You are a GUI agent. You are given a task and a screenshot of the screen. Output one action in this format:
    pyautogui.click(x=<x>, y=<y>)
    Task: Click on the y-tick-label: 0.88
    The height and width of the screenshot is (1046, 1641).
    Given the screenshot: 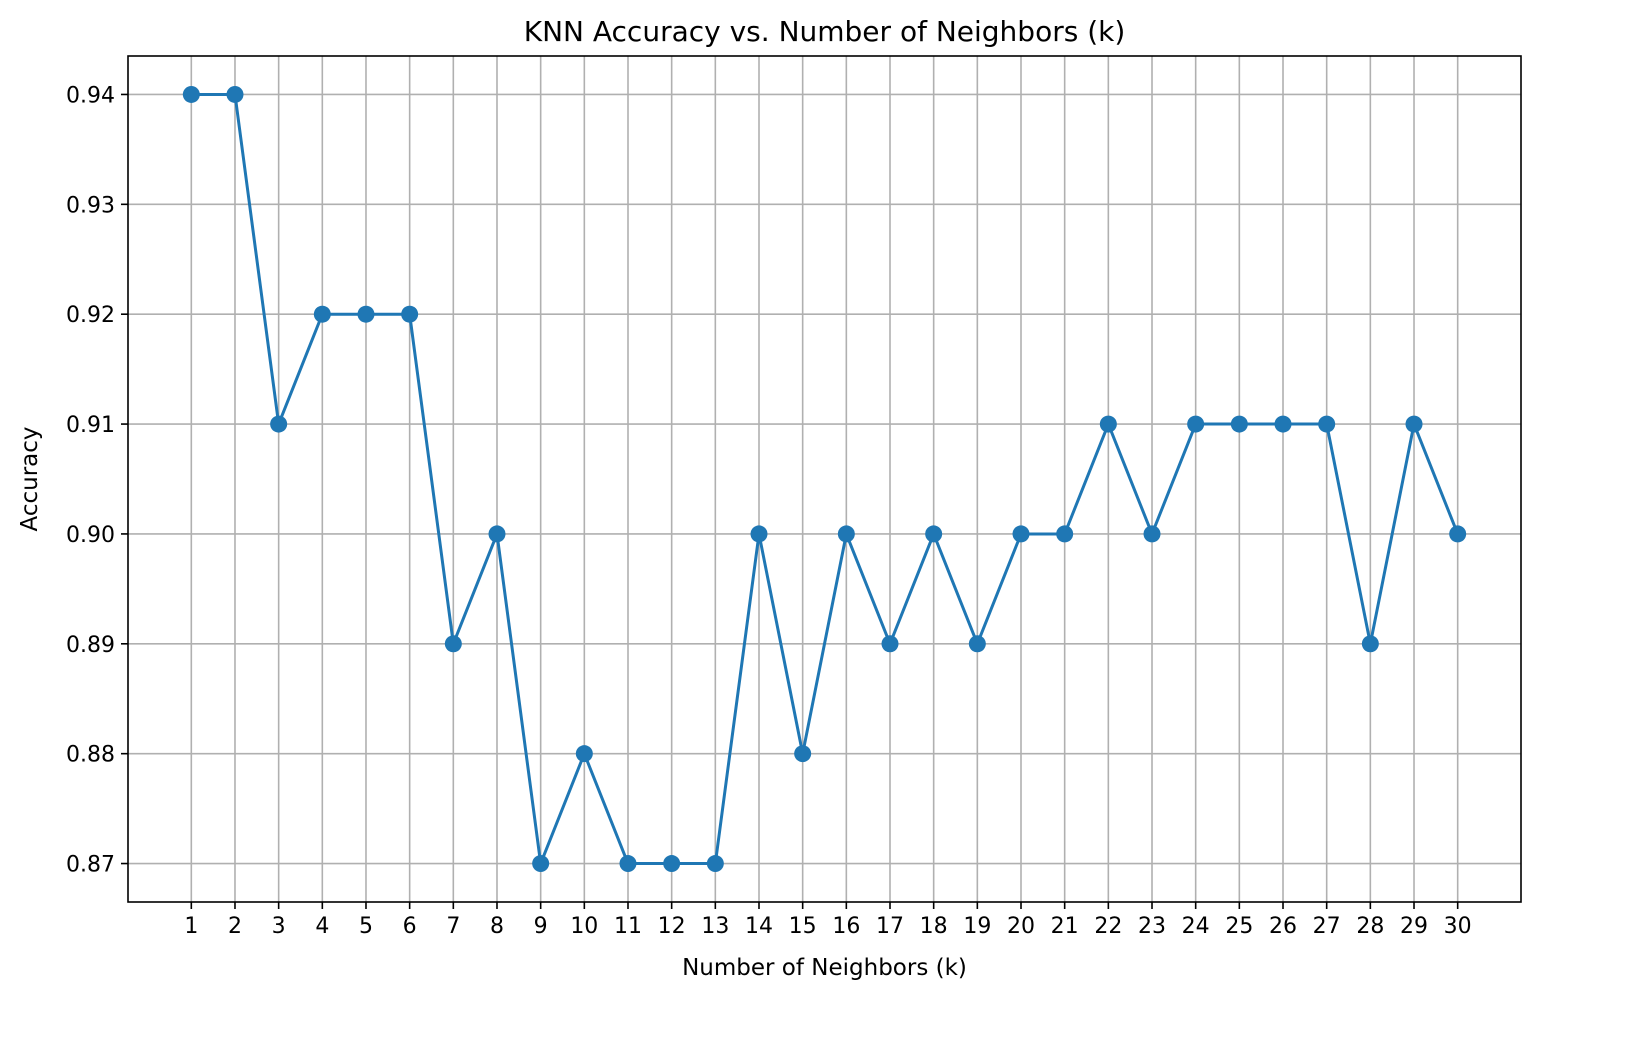 What is the action you would take?
    pyautogui.click(x=90, y=755)
    